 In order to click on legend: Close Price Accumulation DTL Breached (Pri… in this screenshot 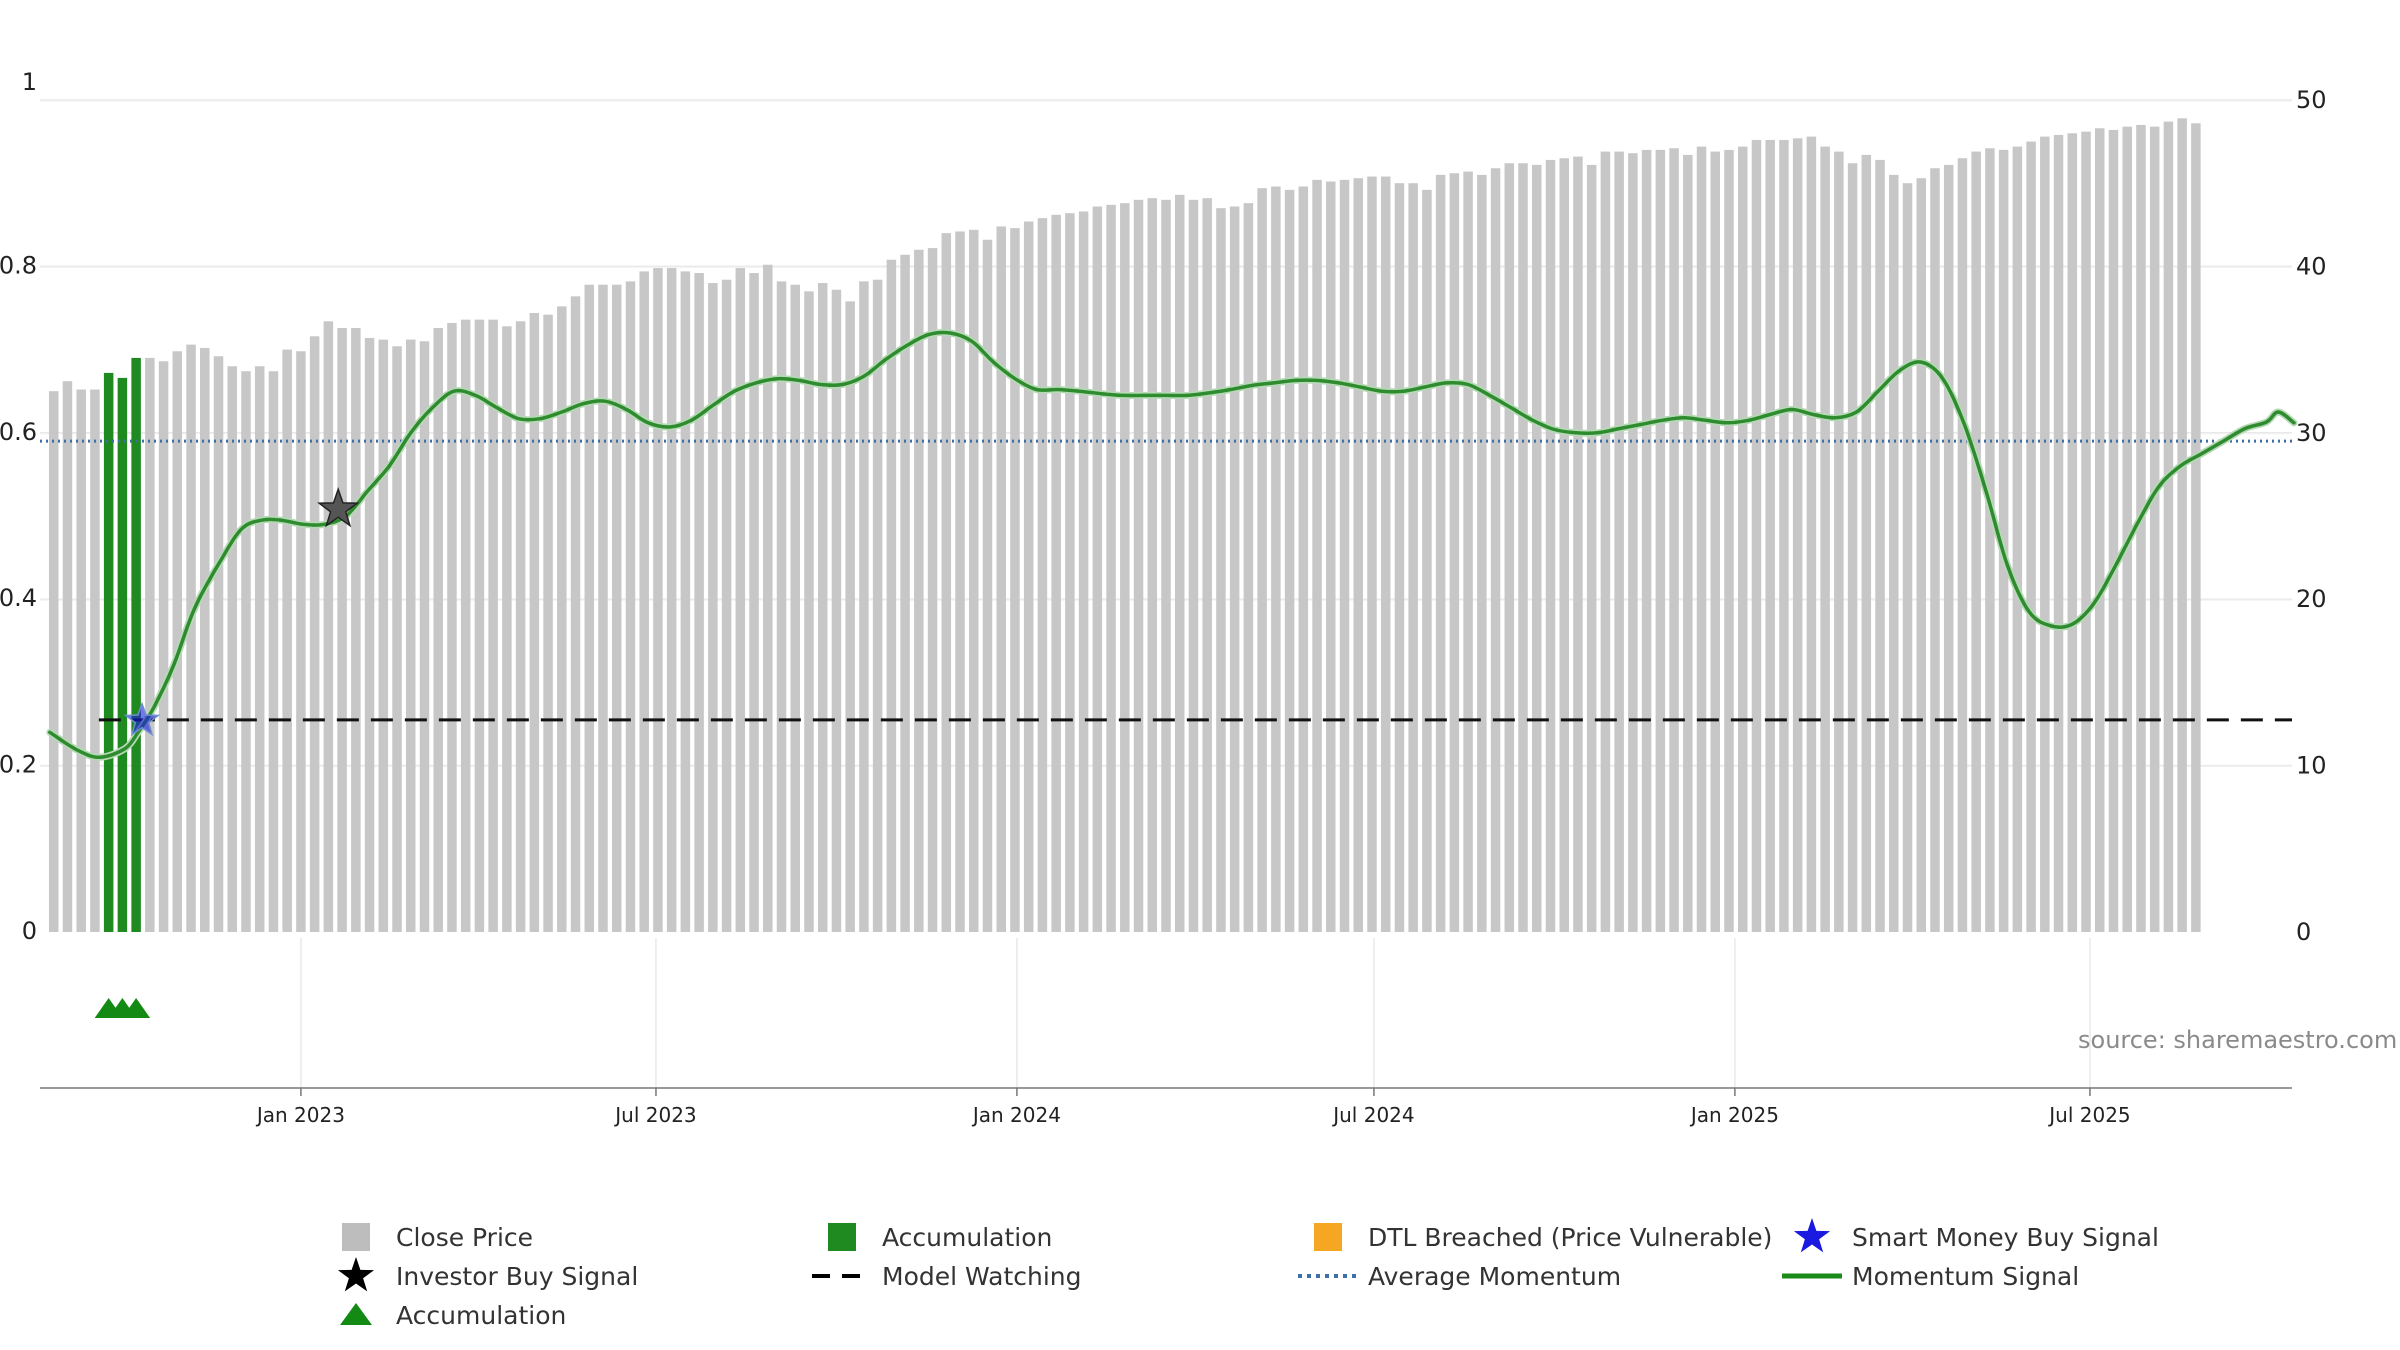, I will do `click(1248, 1274)`.